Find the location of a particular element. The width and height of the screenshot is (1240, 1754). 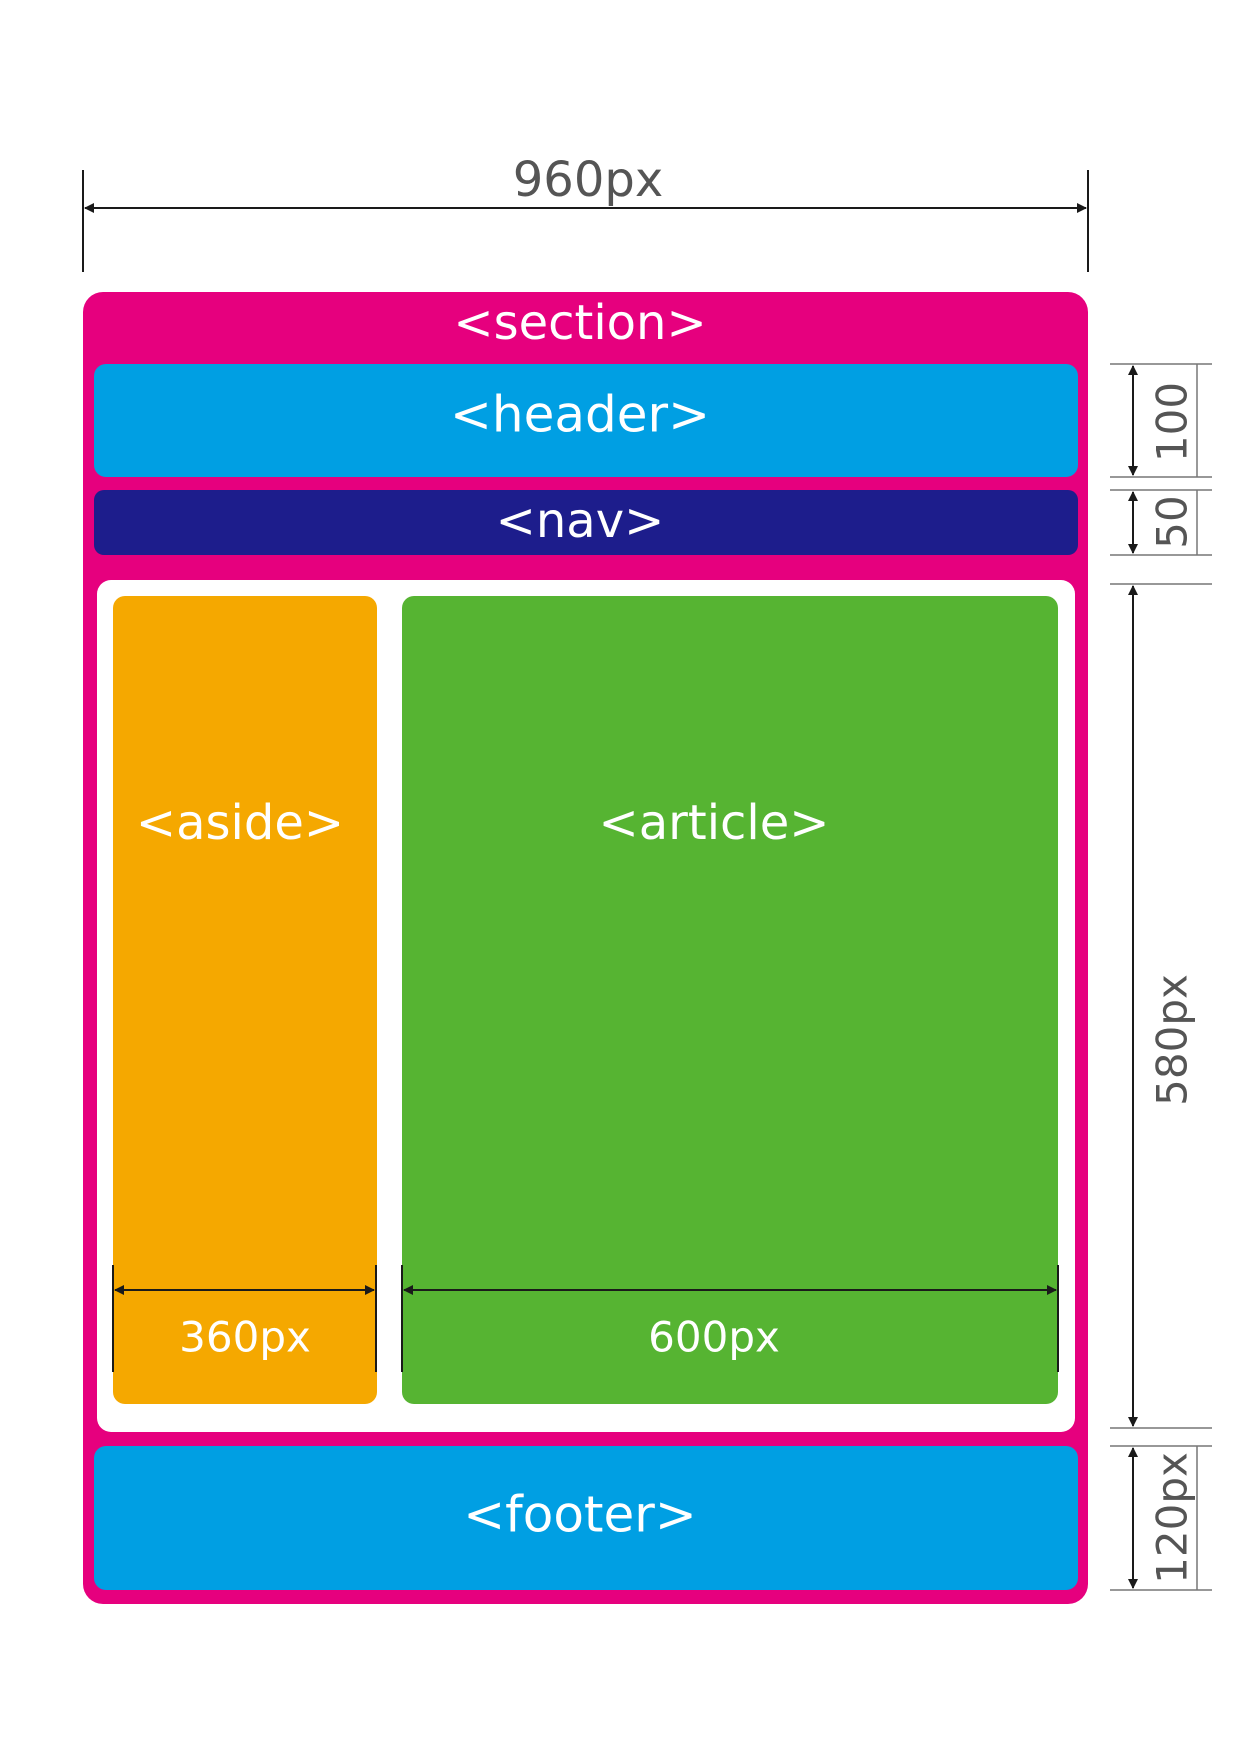

footer-label: <footer> is located at coordinates (580, 1515).